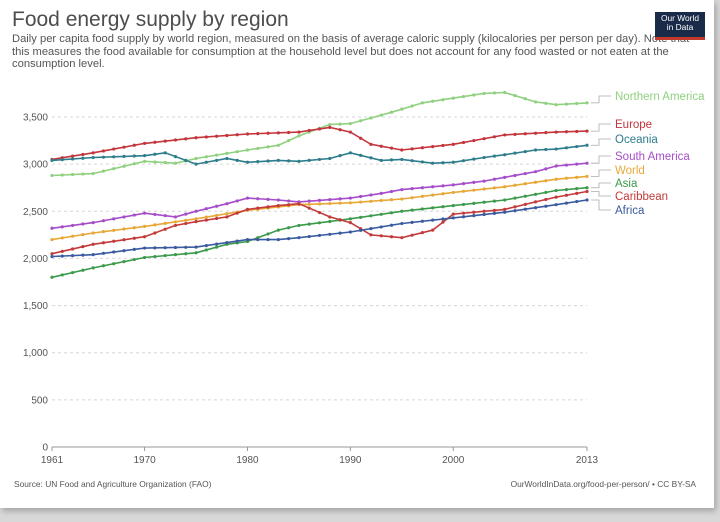 This screenshot has width=720, height=522. I want to click on x-tick-label: 2013, so click(587, 460).